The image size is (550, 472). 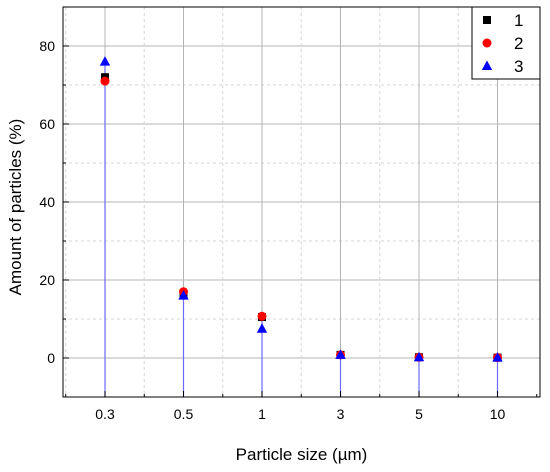 I want to click on y-tick-label: 60, so click(x=47, y=124).